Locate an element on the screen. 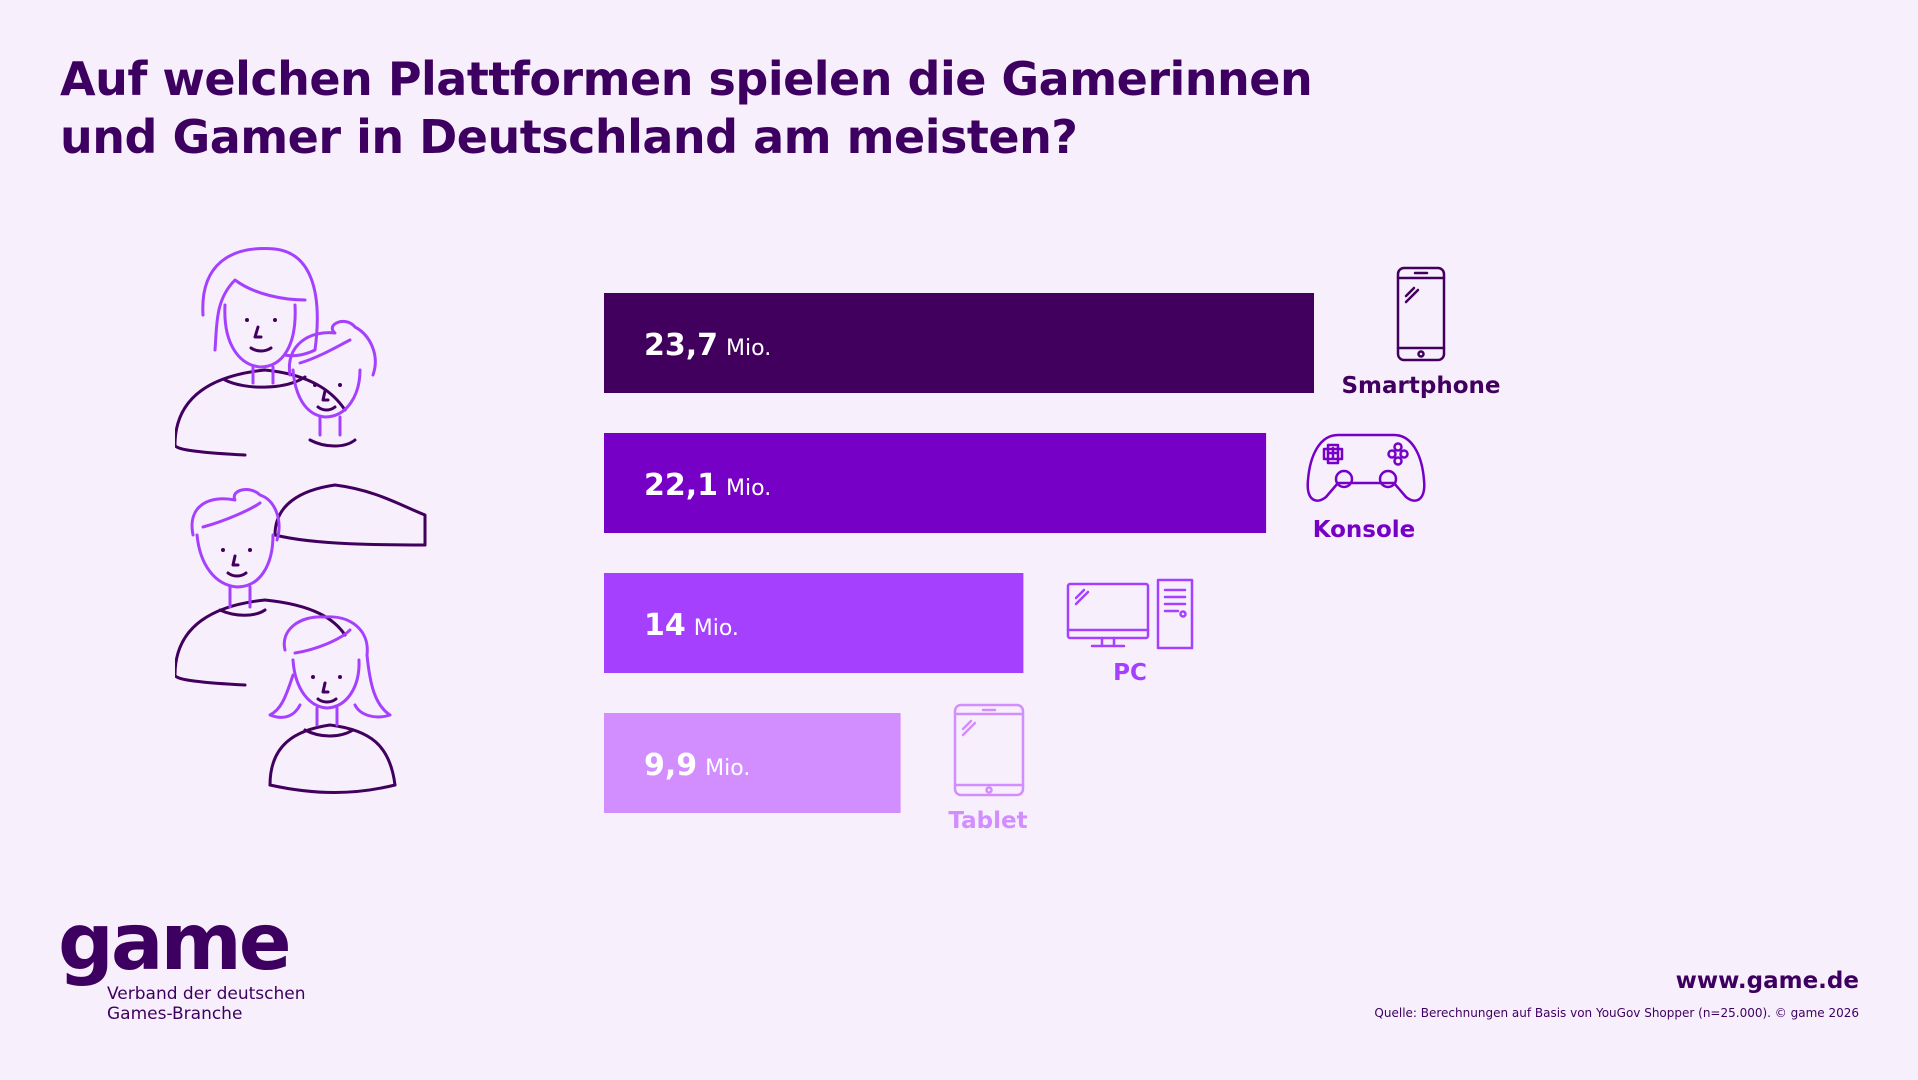 The width and height of the screenshot is (1918, 1080). game-logo: game is located at coordinates (175, 943).